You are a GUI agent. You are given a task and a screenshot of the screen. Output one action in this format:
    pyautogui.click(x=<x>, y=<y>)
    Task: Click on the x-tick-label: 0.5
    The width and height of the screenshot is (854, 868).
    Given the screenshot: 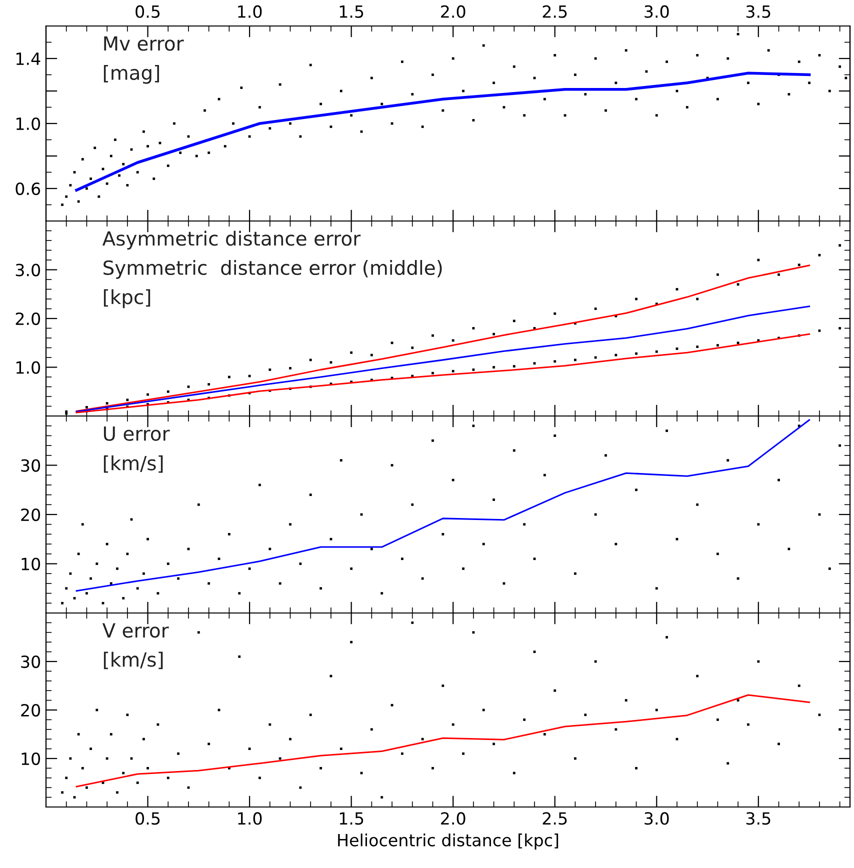 What is the action you would take?
    pyautogui.click(x=148, y=818)
    